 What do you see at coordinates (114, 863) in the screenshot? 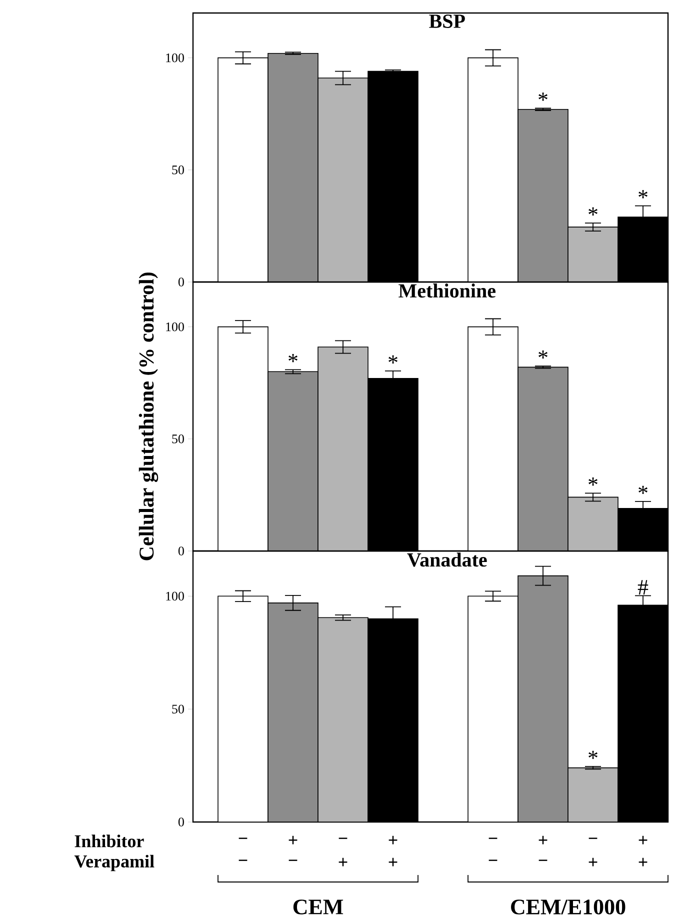
I see `text: Verapamil` at bounding box center [114, 863].